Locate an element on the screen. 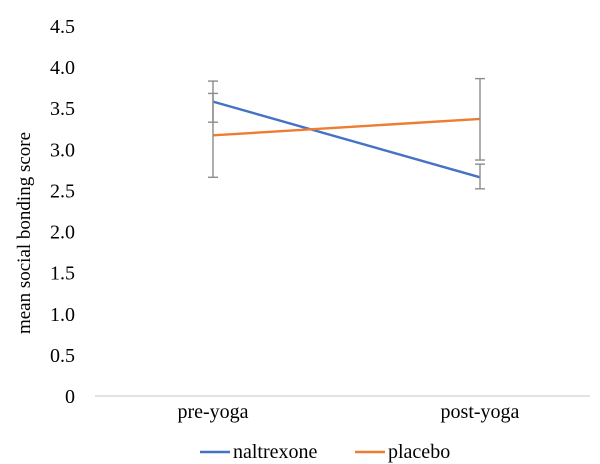 The height and width of the screenshot is (464, 600). x-tick-label: pre-yoga is located at coordinates (212, 412).